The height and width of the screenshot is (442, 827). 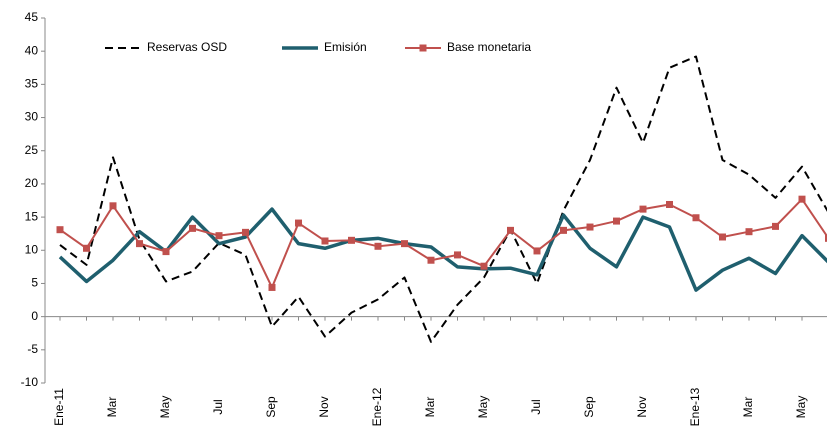 What do you see at coordinates (32, 50) in the screenshot?
I see `y-tick-label: 40` at bounding box center [32, 50].